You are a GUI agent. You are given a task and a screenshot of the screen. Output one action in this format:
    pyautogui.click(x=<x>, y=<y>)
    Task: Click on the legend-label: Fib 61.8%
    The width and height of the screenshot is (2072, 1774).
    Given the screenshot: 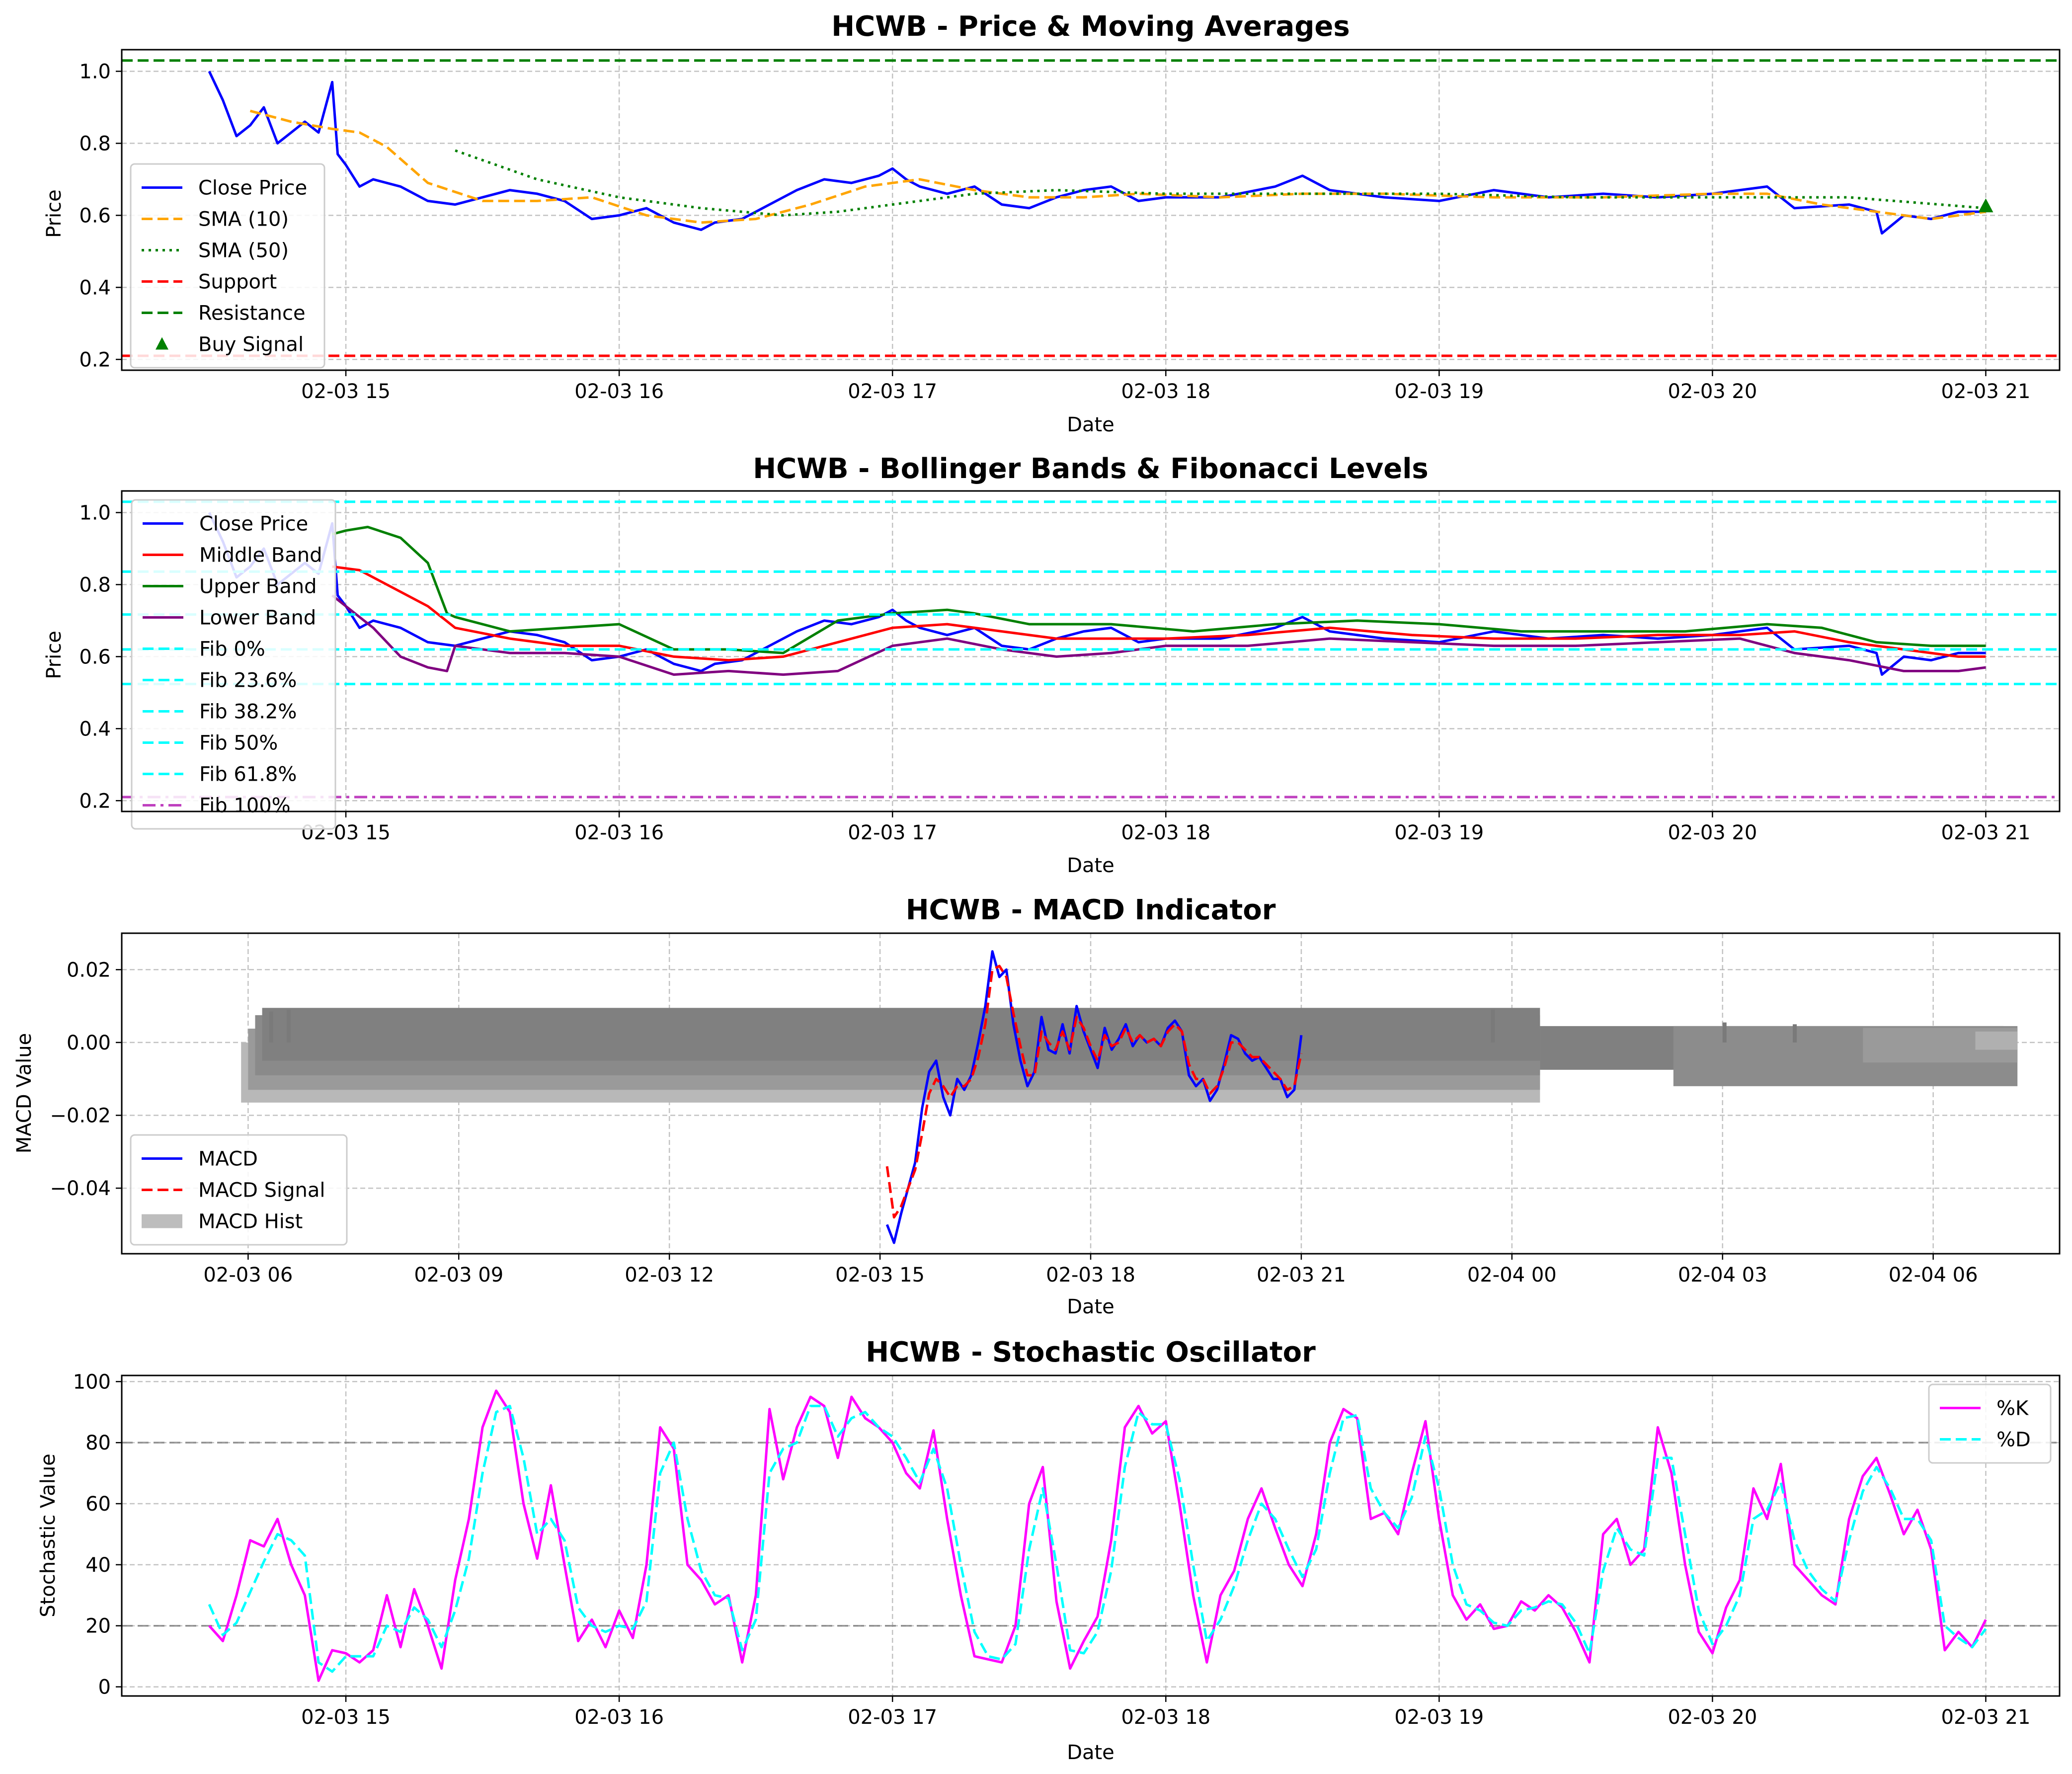 What is the action you would take?
    pyautogui.click(x=248, y=775)
    